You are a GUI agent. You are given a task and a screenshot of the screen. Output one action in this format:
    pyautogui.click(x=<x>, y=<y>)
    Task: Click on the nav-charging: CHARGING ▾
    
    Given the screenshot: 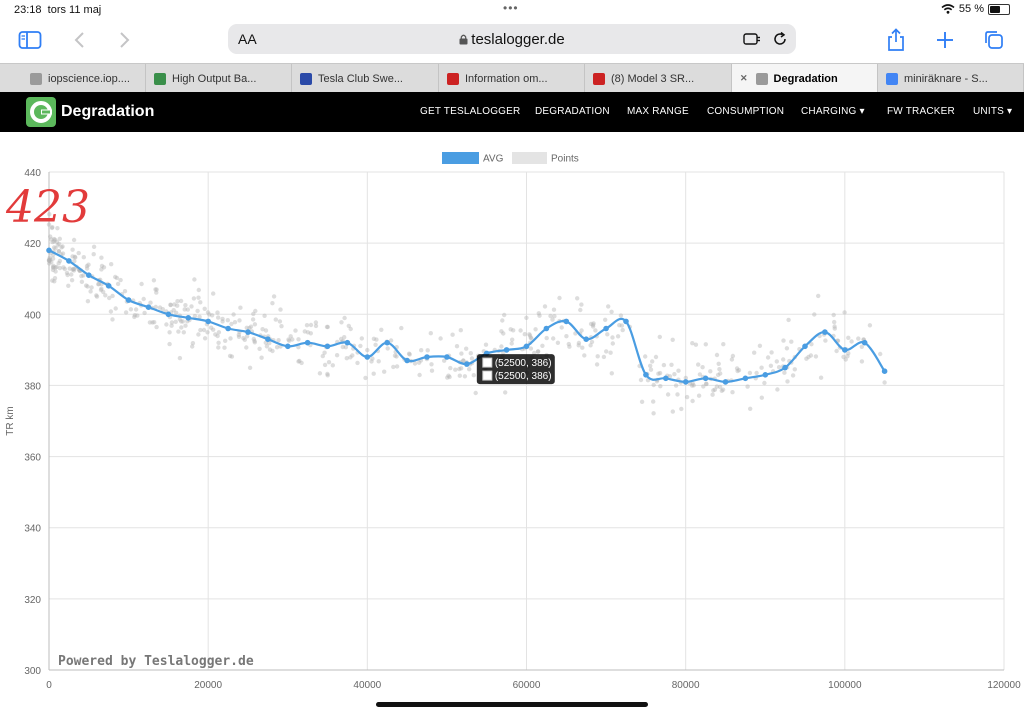 What is the action you would take?
    pyautogui.click(x=833, y=111)
    